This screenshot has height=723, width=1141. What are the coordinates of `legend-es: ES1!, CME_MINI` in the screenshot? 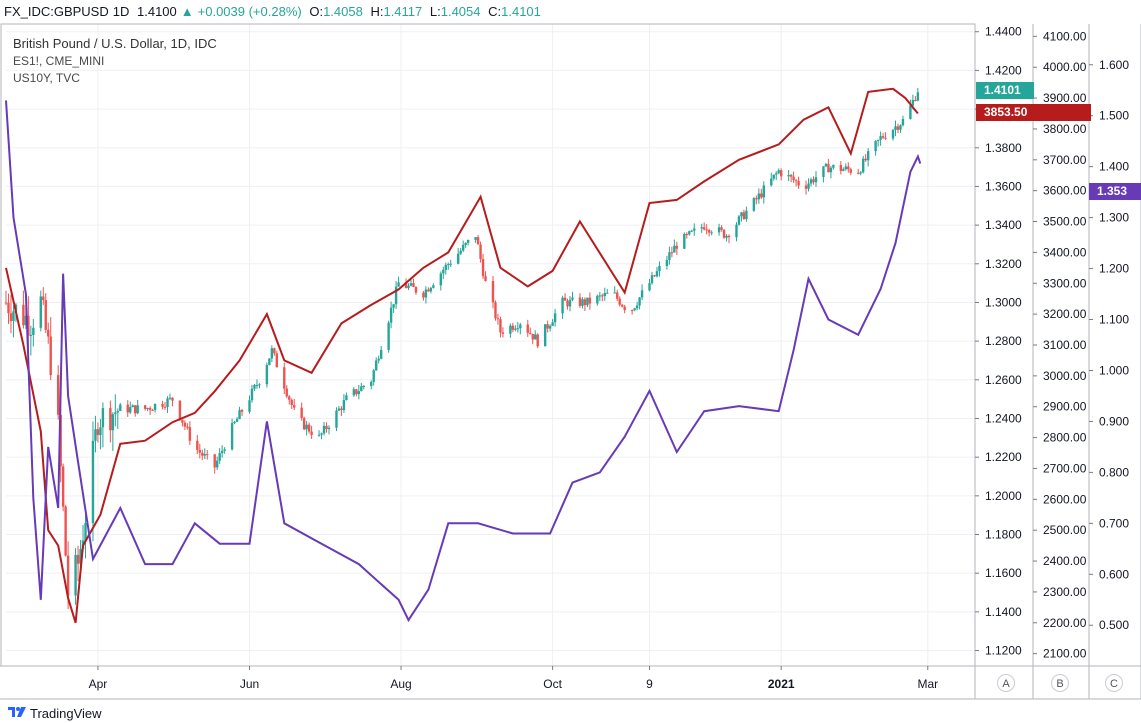 It's located at (59, 61).